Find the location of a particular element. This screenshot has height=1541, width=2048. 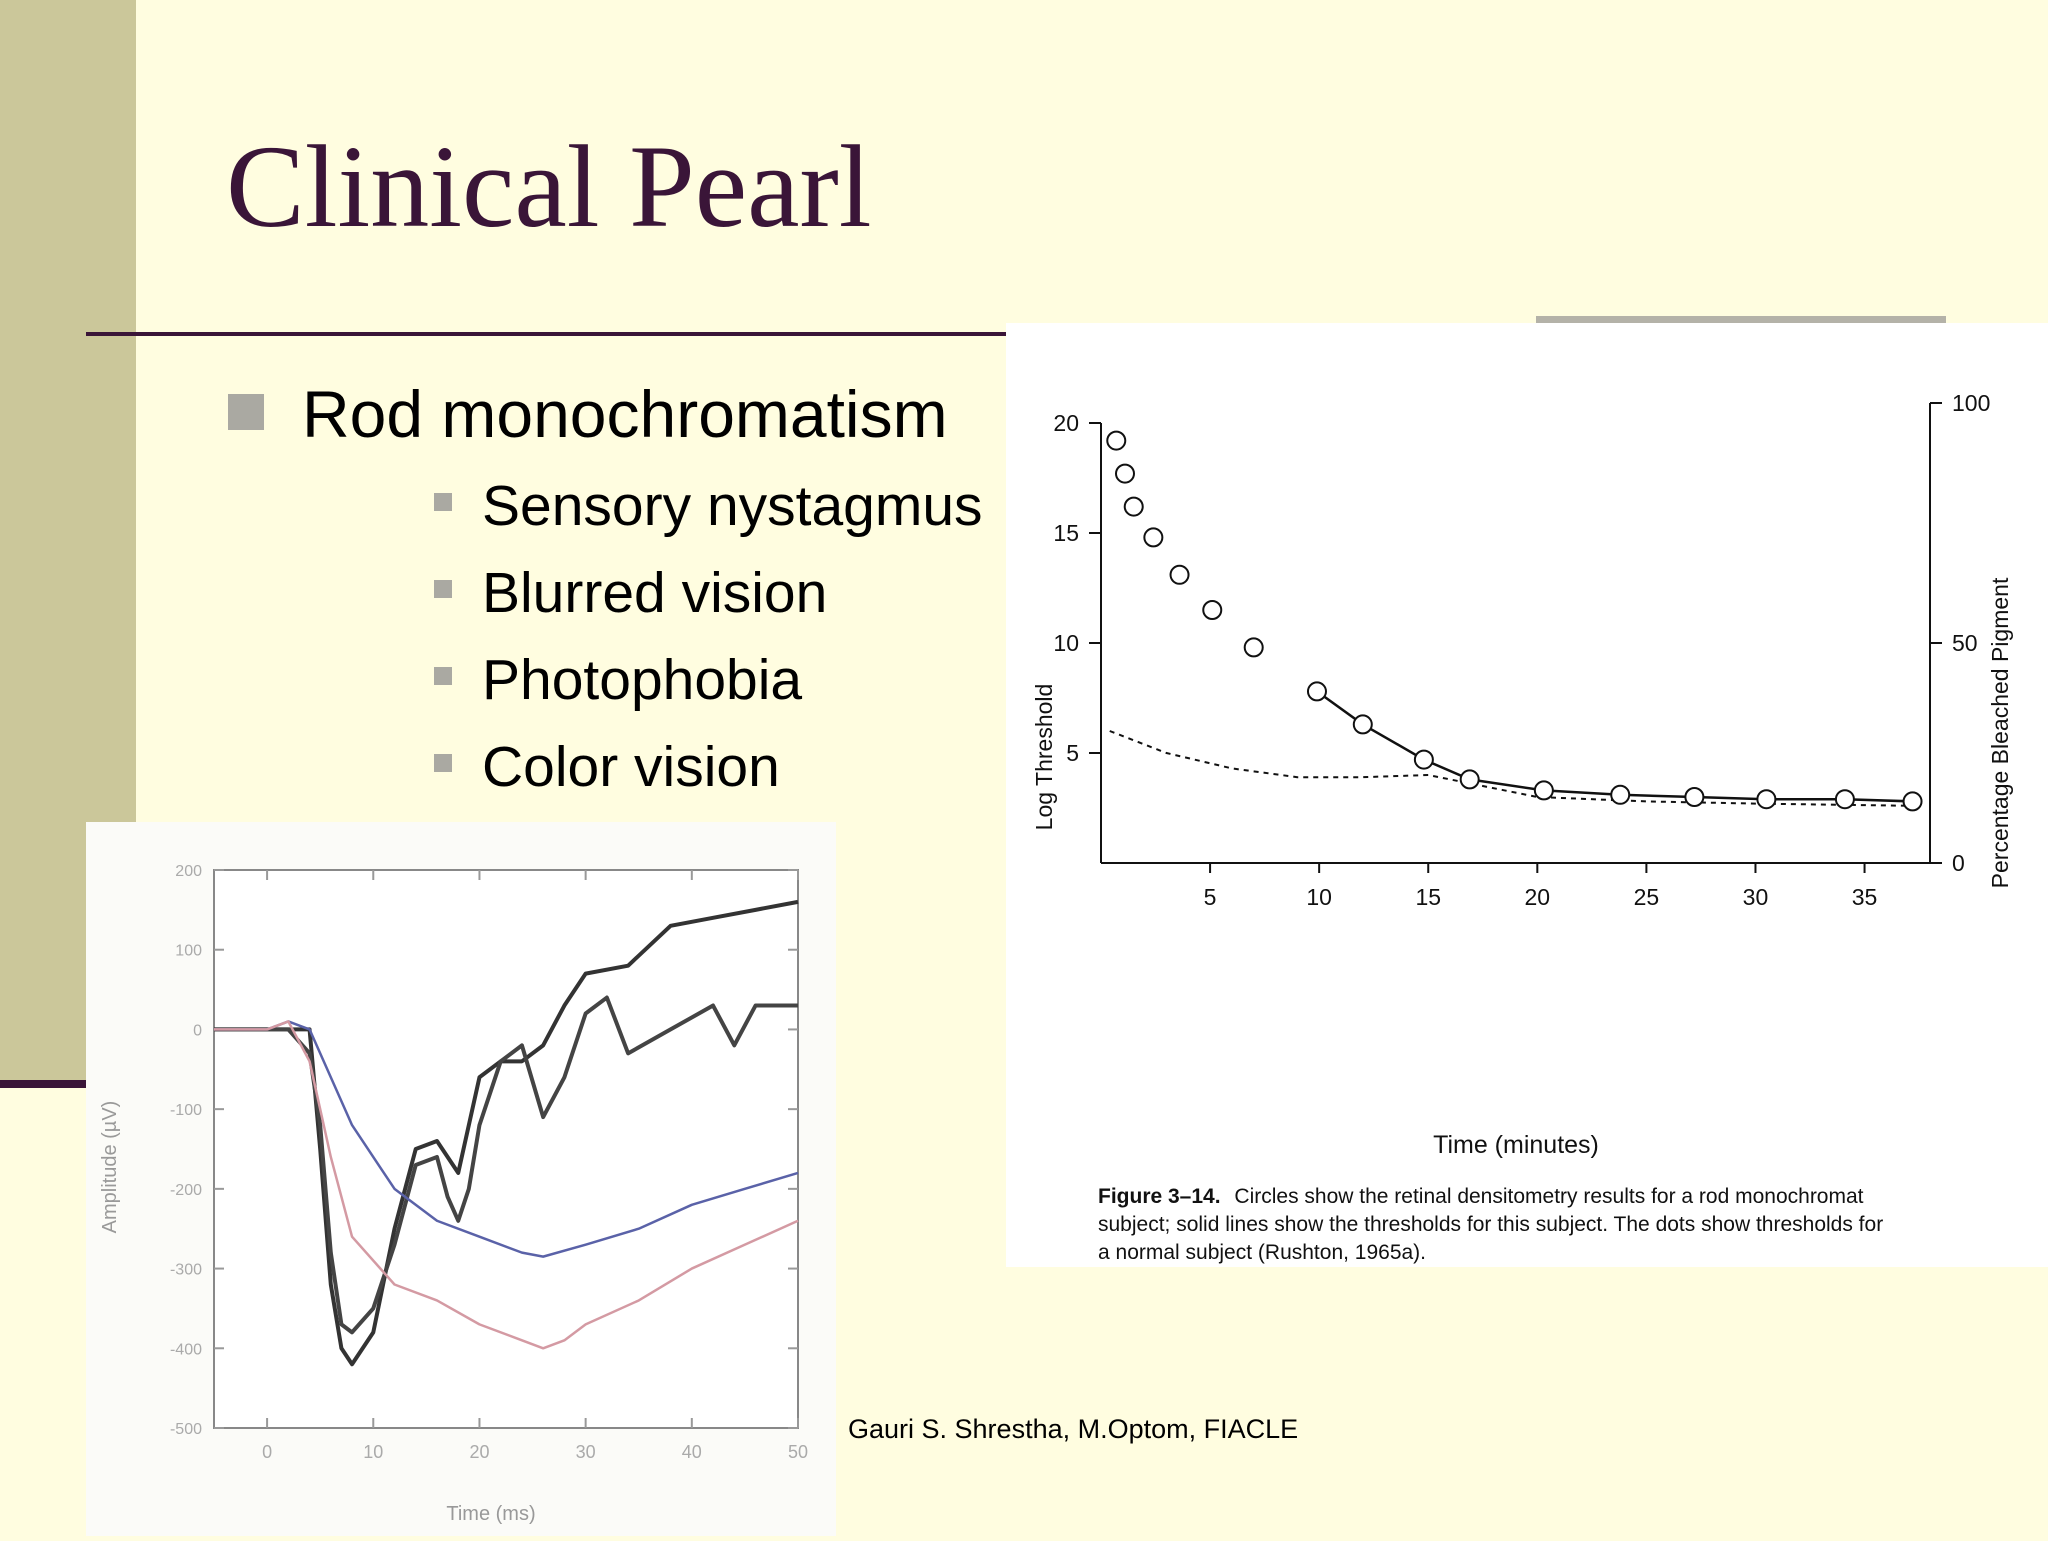

y-tick-label: 0 is located at coordinates (197, 1030).